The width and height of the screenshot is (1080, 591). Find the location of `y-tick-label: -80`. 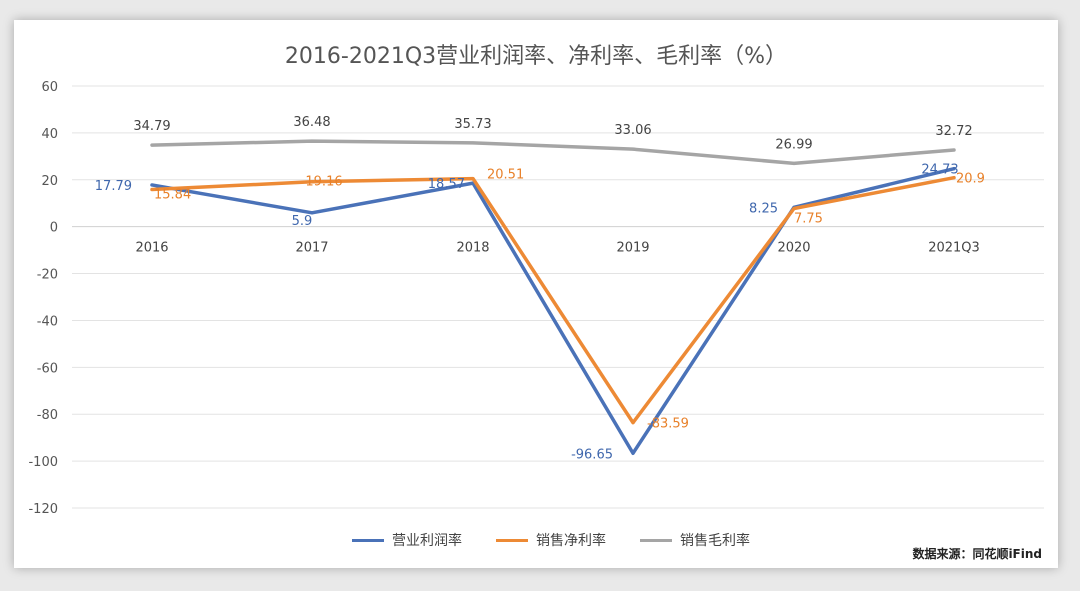

y-tick-label: -80 is located at coordinates (47, 415).